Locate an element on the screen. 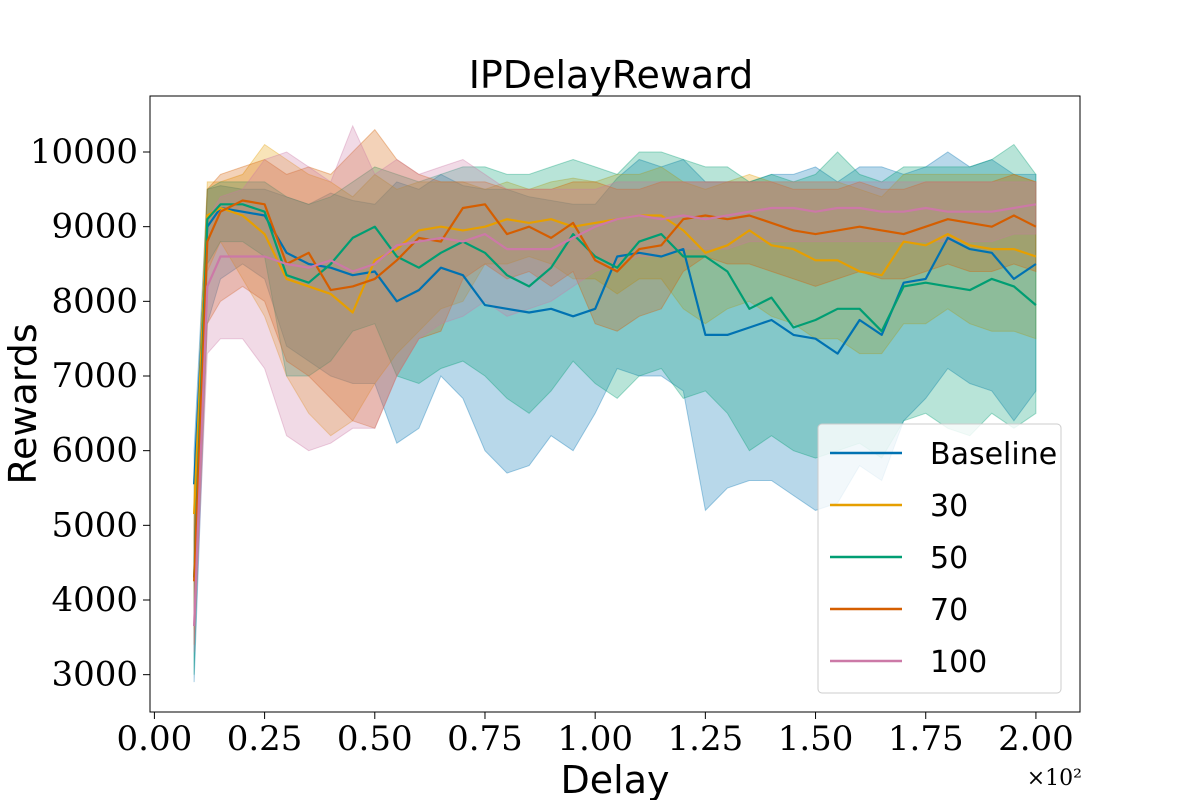 This screenshot has height=800, width=1200. chart-title: IPDelayReward is located at coordinates (611, 75).